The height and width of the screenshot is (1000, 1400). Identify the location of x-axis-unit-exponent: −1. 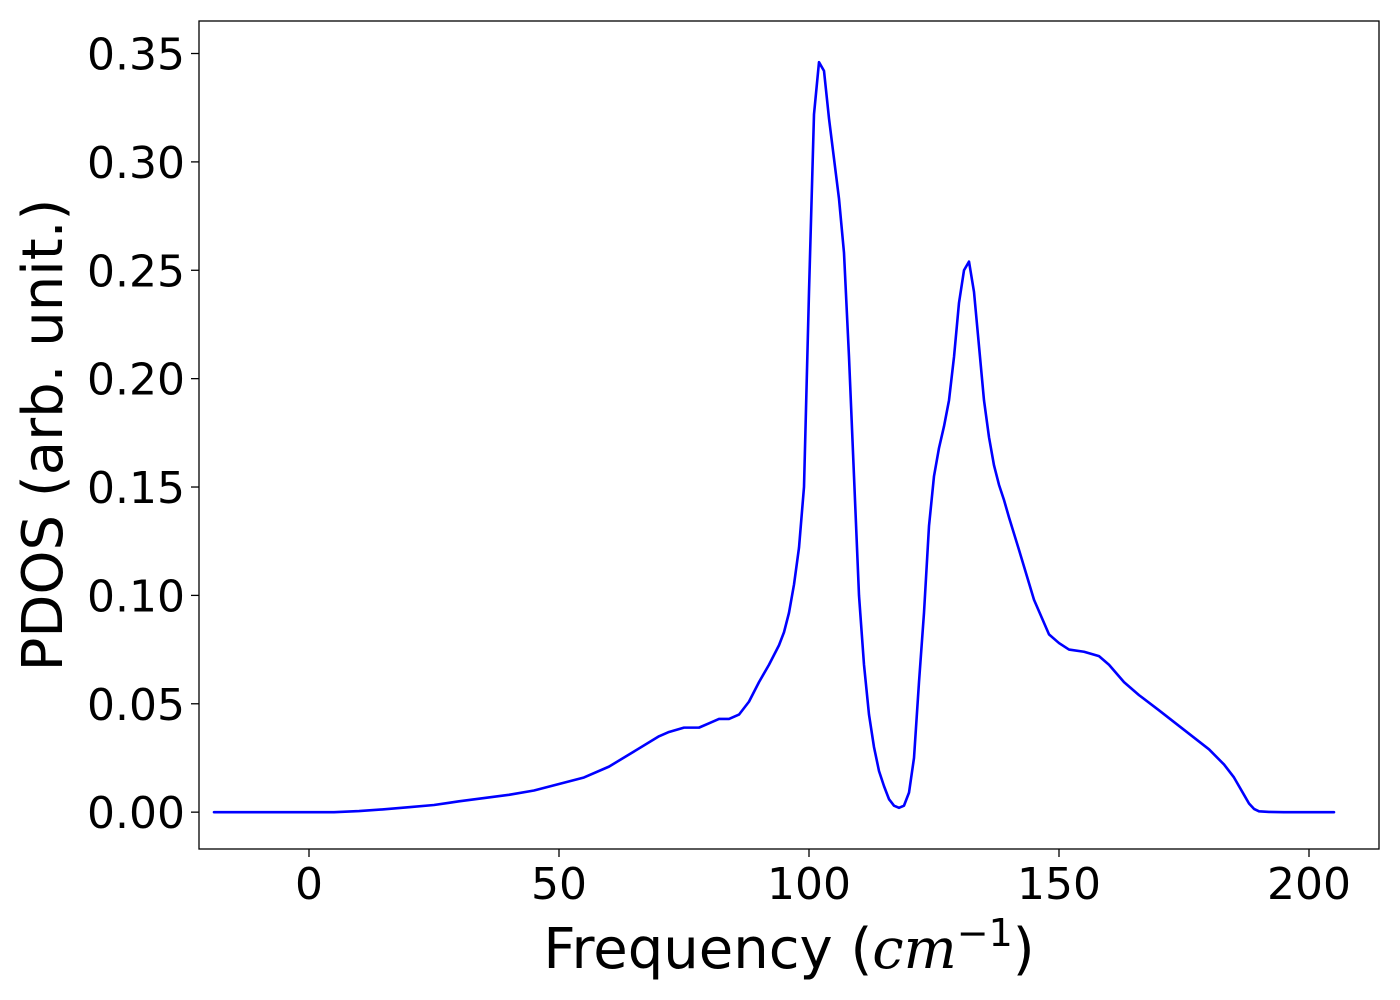
(985, 933).